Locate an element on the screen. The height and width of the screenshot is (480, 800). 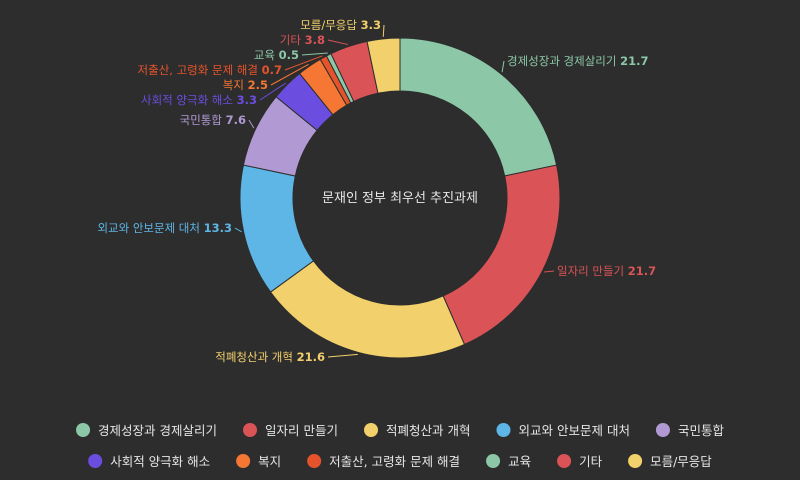
data-value-복지: 2.5 is located at coordinates (258, 85).